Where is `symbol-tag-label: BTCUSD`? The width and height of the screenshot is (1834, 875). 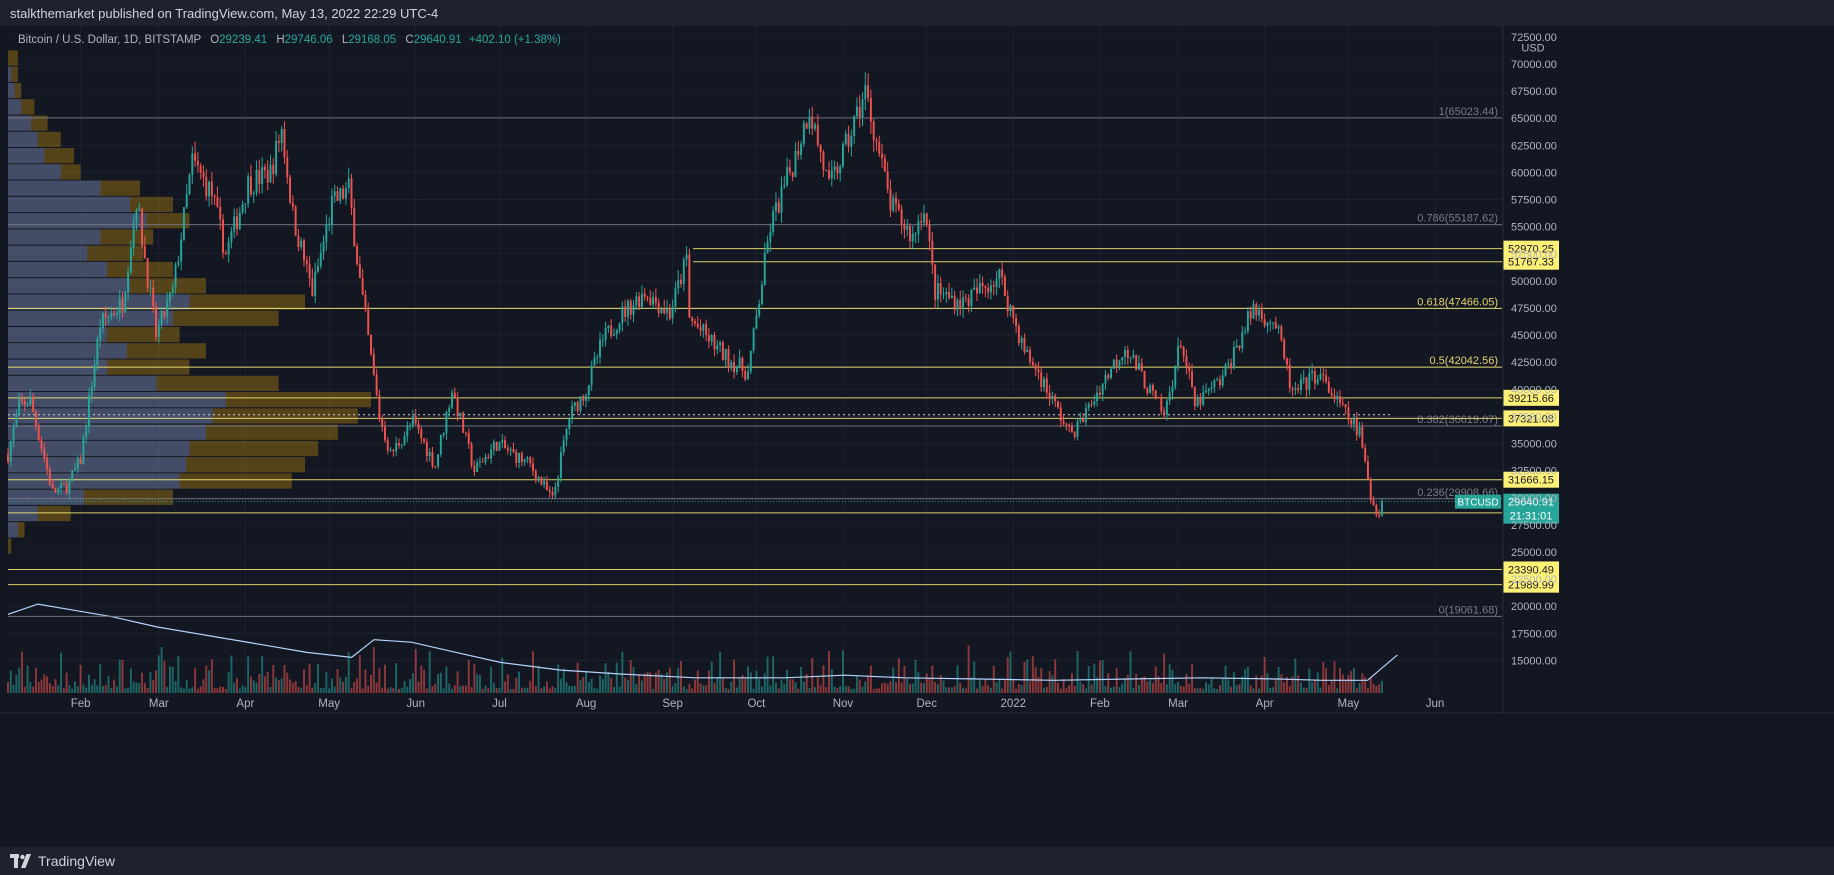
symbol-tag-label: BTCUSD is located at coordinates (1477, 503).